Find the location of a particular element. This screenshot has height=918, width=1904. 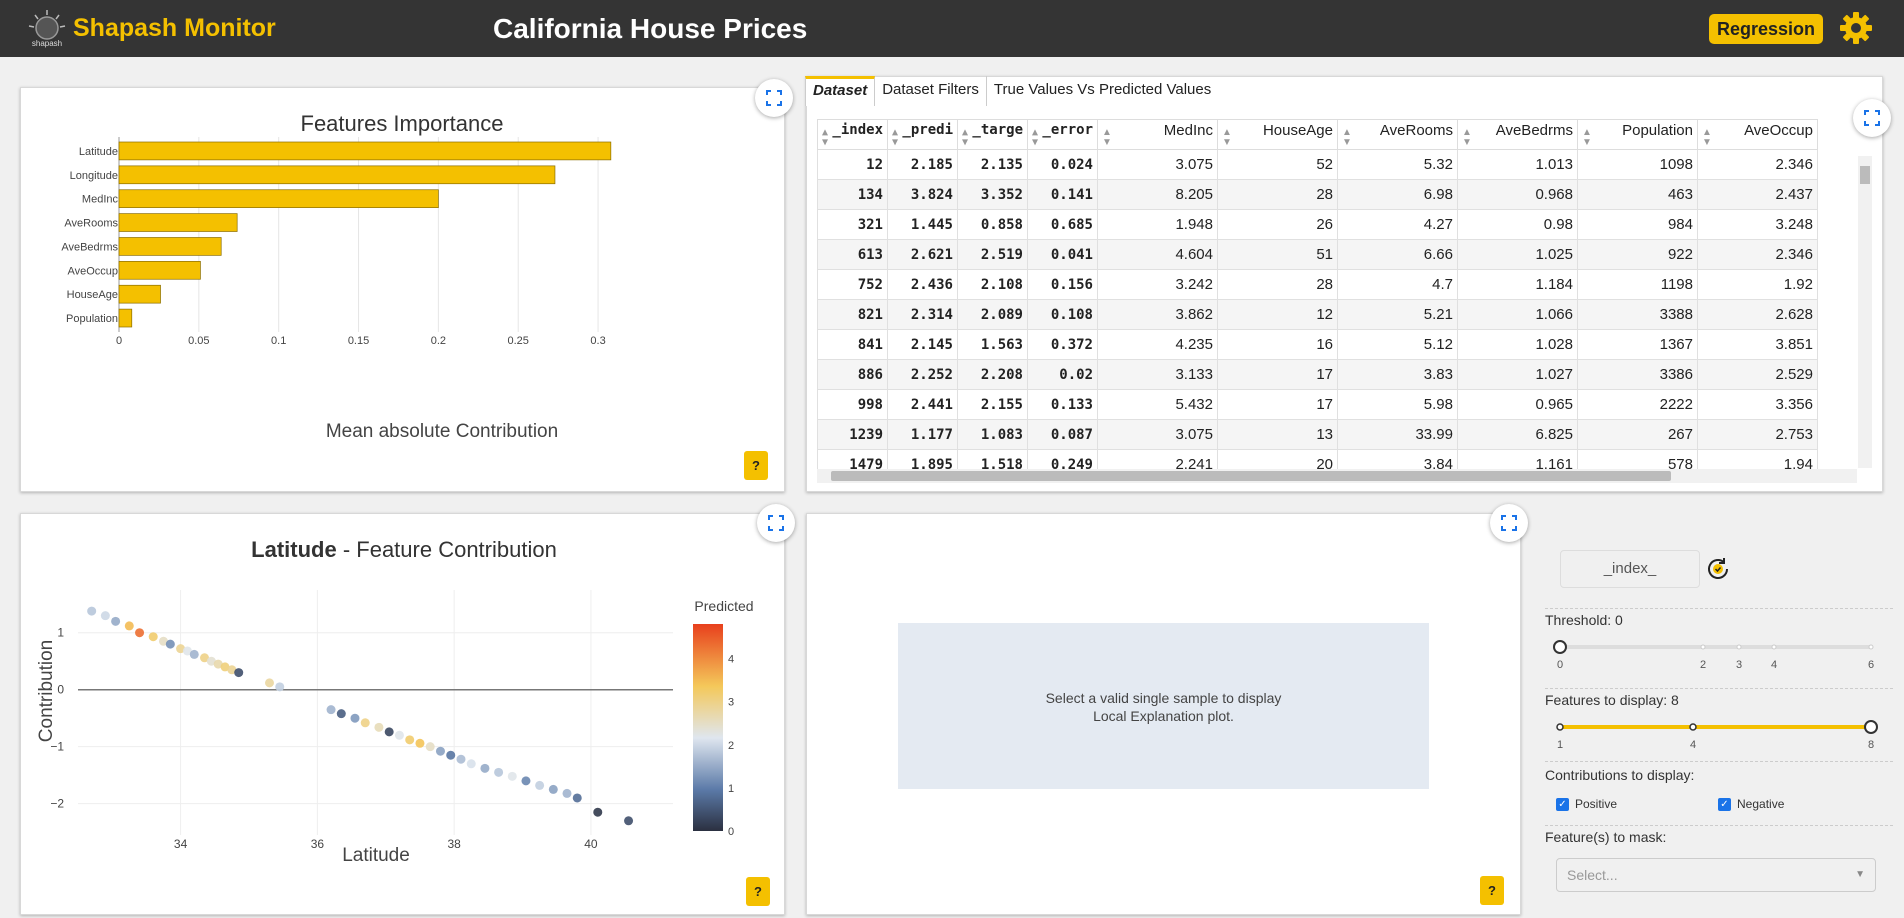

table-cell: 0.968 is located at coordinates (1517, 194).